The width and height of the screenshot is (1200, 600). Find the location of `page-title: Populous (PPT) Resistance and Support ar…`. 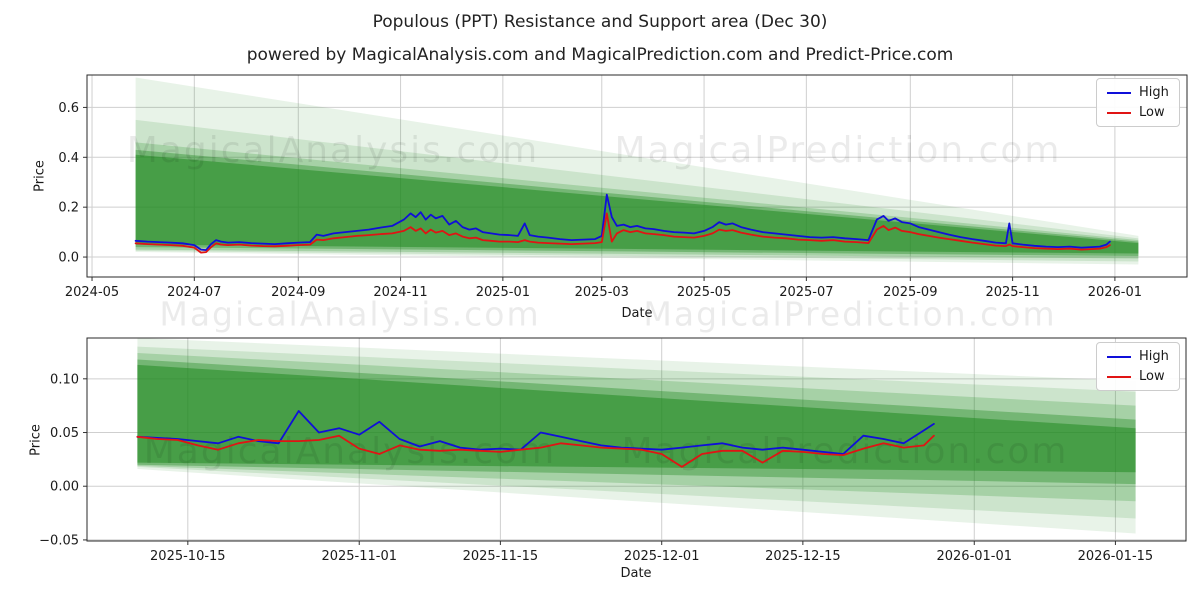

page-title: Populous (PPT) Resistance and Support ar… is located at coordinates (600, 22).